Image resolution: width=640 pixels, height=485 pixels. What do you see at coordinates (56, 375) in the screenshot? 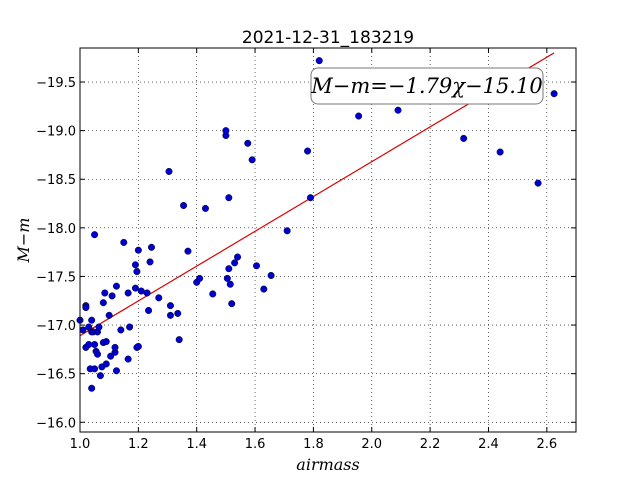
I see `y-tick-label: −16.5` at bounding box center [56, 375].